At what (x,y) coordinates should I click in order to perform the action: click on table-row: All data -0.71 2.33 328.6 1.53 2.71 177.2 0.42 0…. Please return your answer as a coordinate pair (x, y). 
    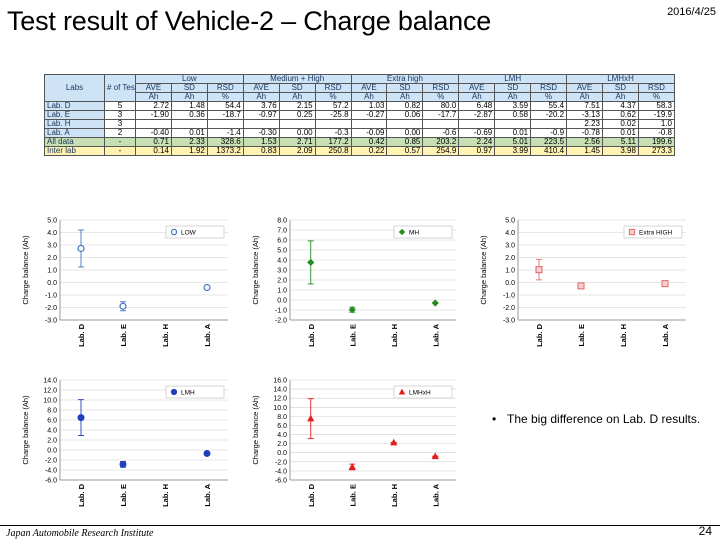
    Looking at the image, I should click on (360, 142).